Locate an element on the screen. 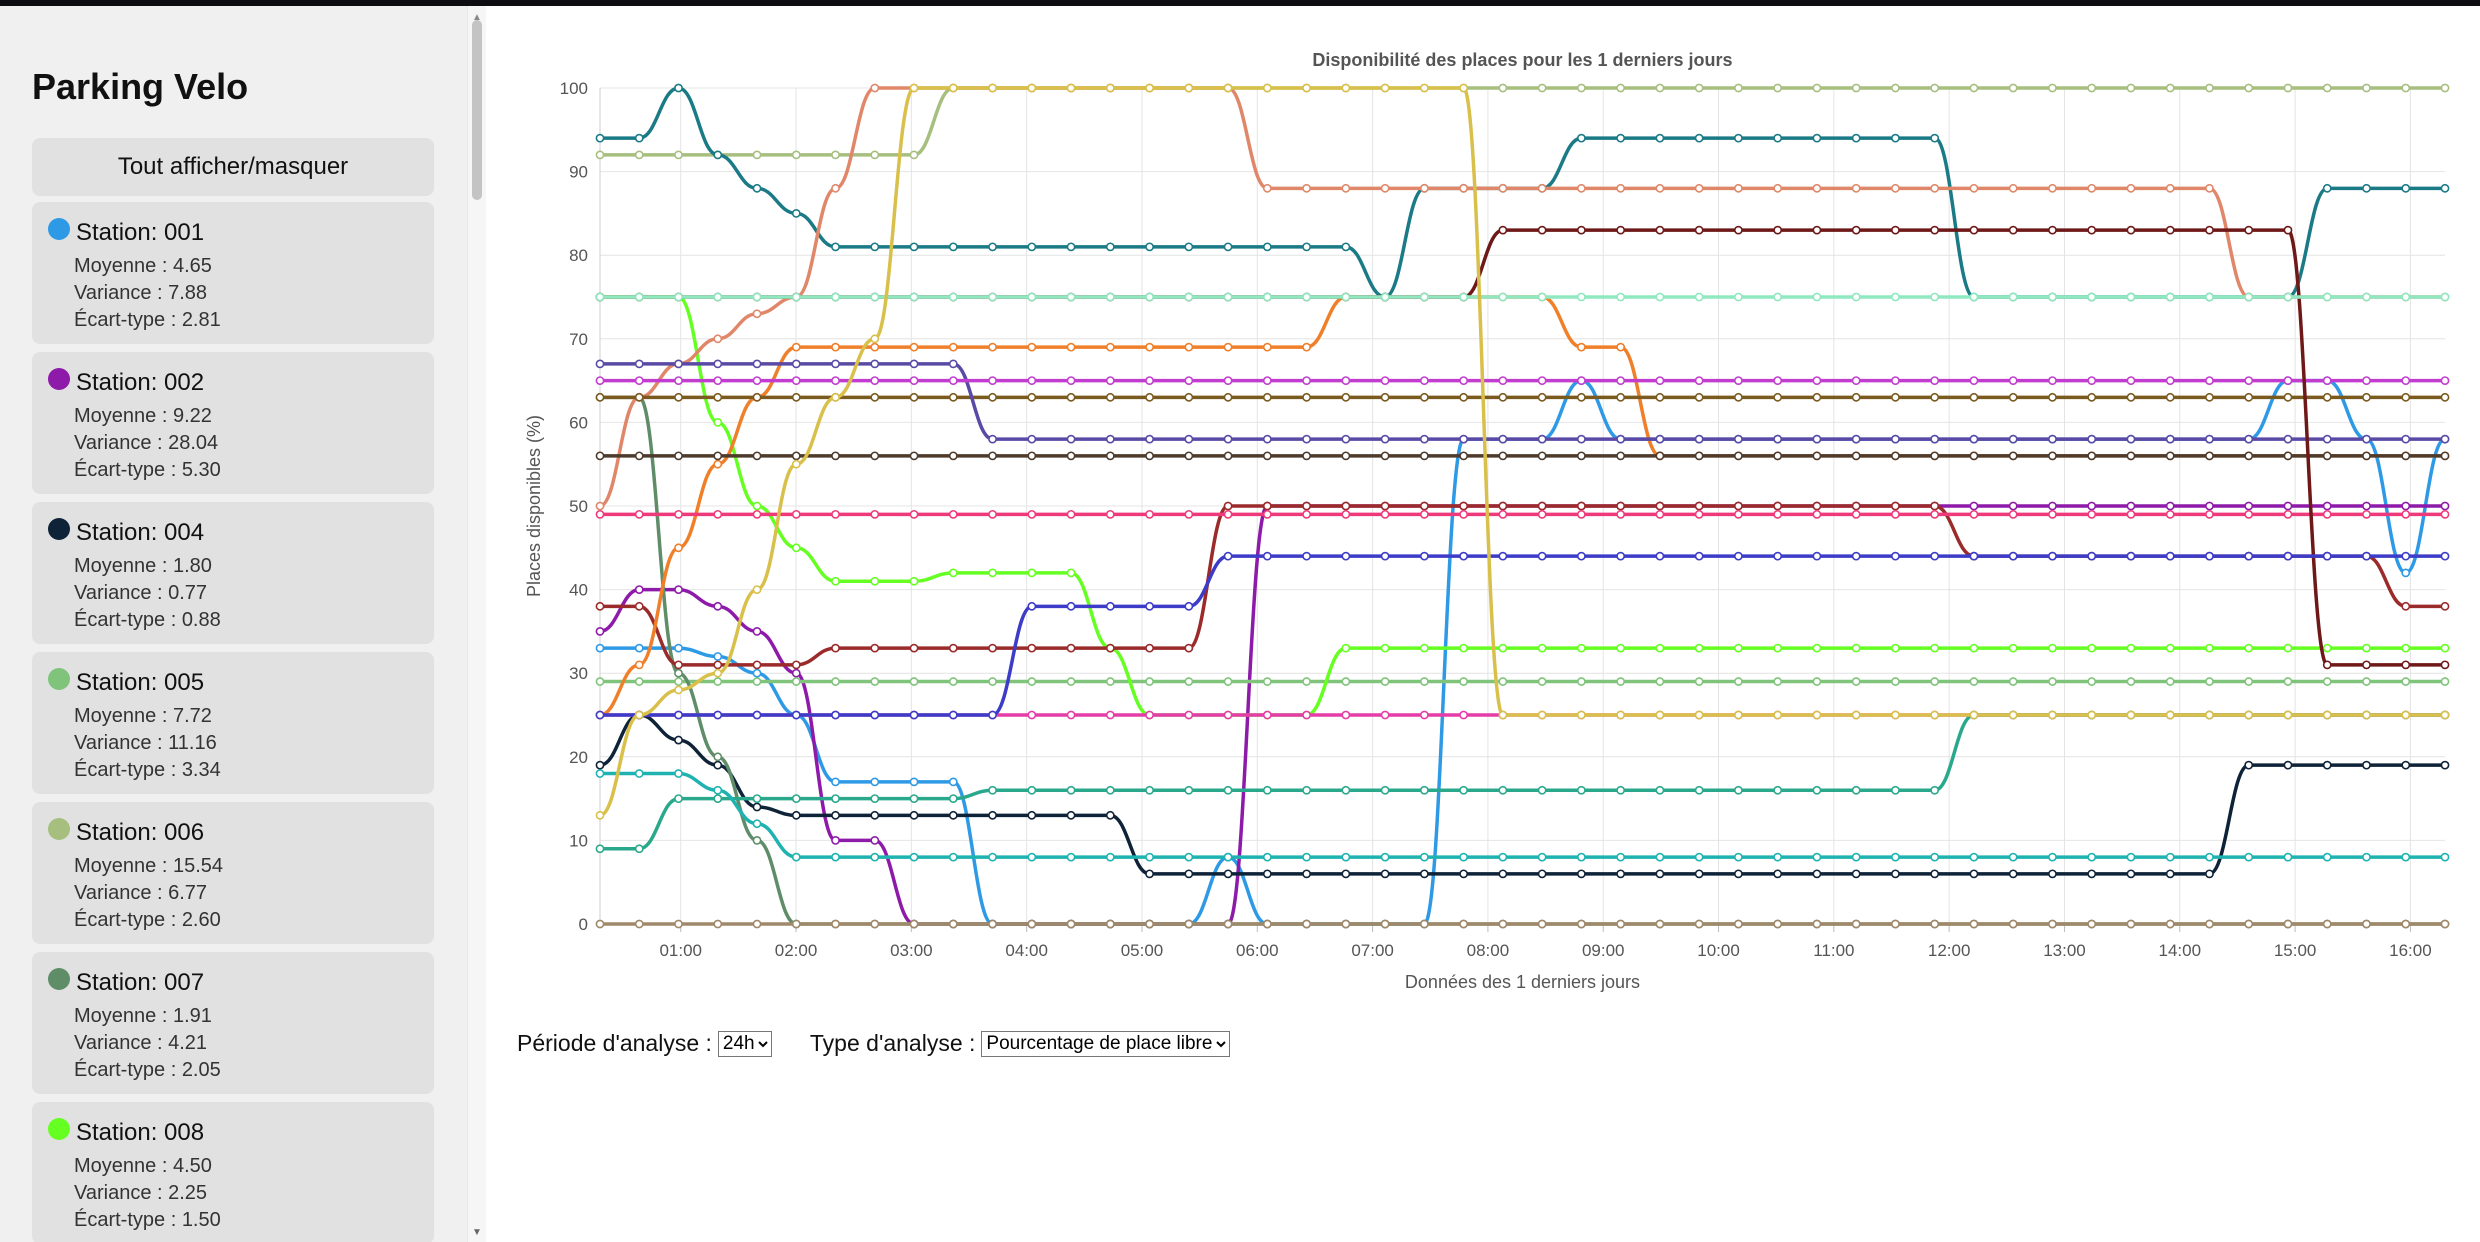 The width and height of the screenshot is (2480, 1242). window-top-bar is located at coordinates (1240, 3).